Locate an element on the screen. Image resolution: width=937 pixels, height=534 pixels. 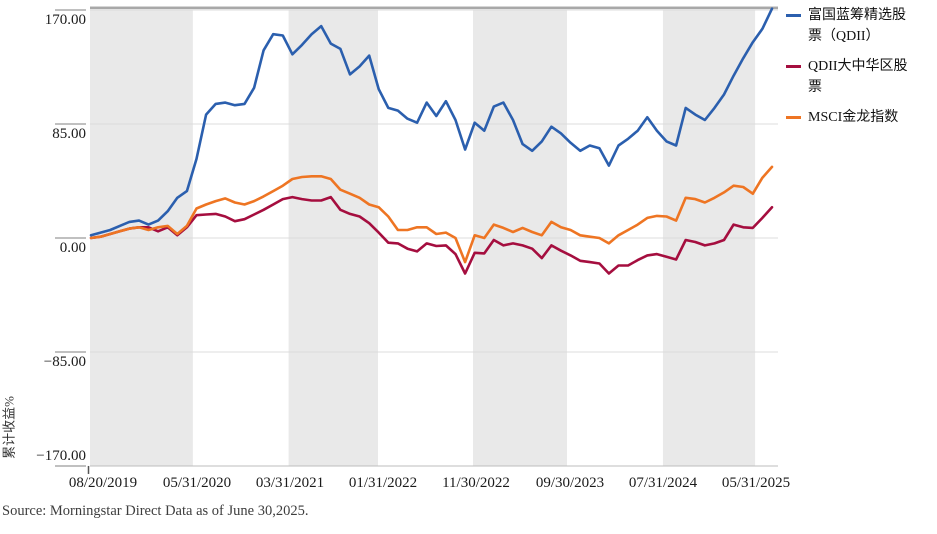
y-tick-label: 85.00 is located at coordinates (69, 134).